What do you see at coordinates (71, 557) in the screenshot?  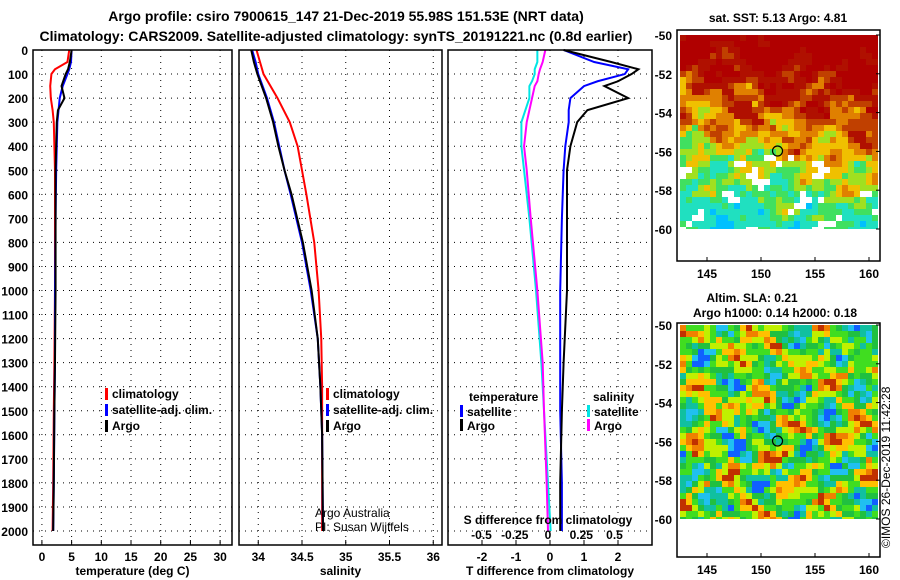 I see `x-tick-label: 5` at bounding box center [71, 557].